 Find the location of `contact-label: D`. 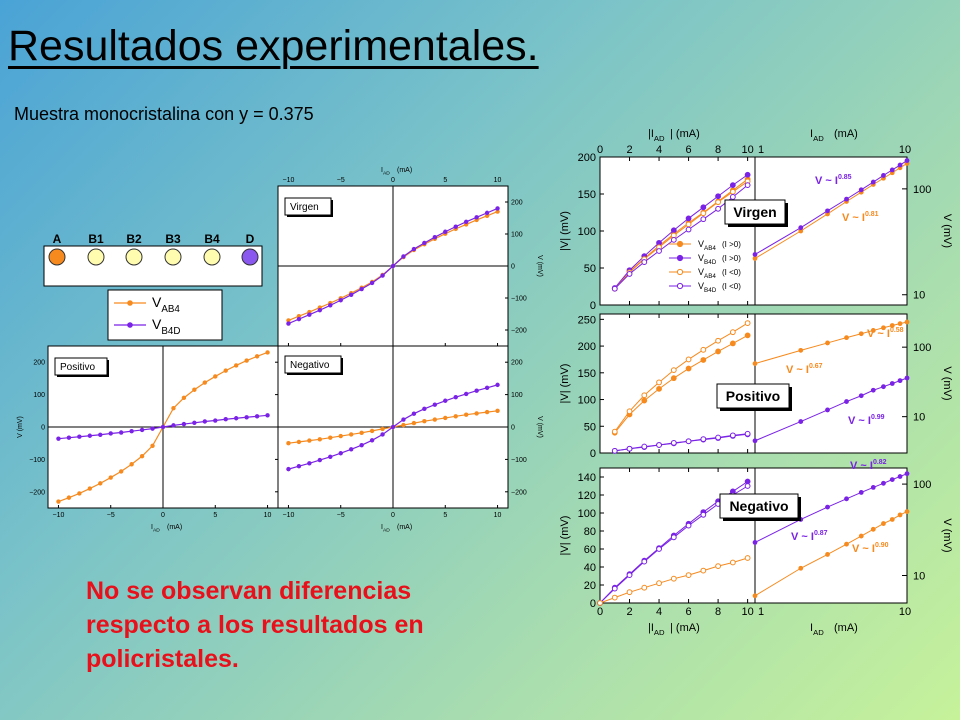

contact-label: D is located at coordinates (250, 239).